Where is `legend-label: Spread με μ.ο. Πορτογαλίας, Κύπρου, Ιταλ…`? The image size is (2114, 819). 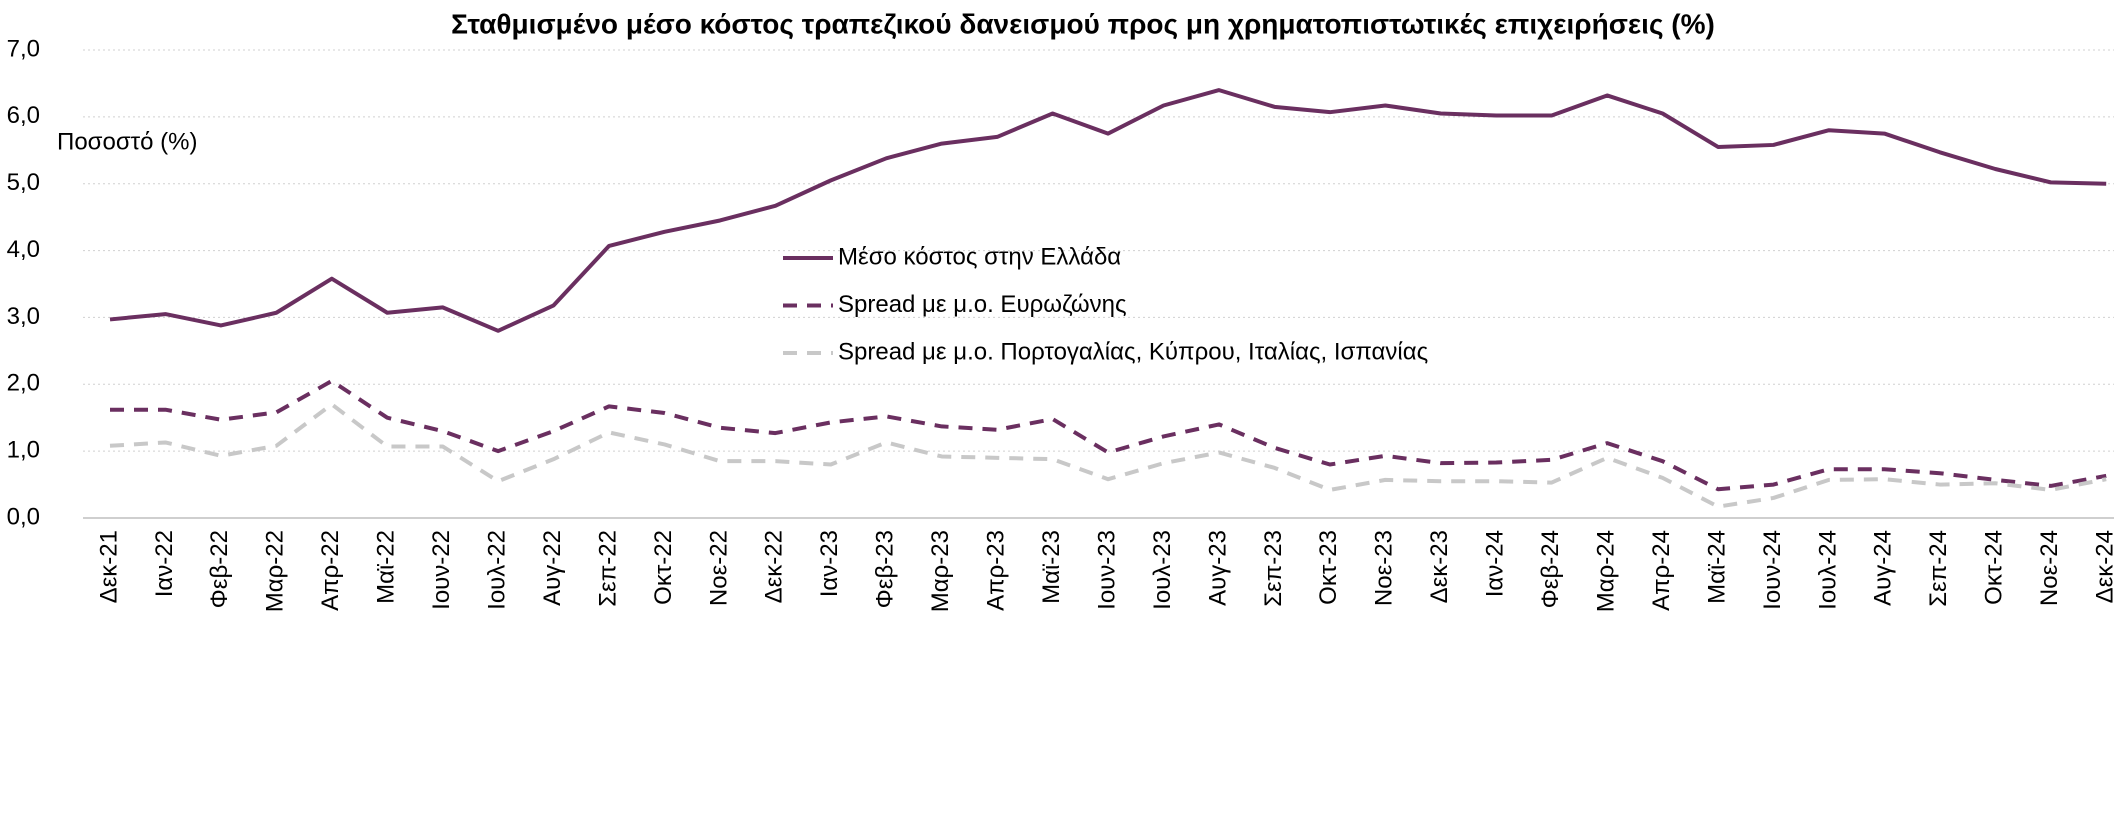
legend-label: Spread με μ.ο. Πορτογαλίας, Κύπρου, Ιταλ… is located at coordinates (1133, 351).